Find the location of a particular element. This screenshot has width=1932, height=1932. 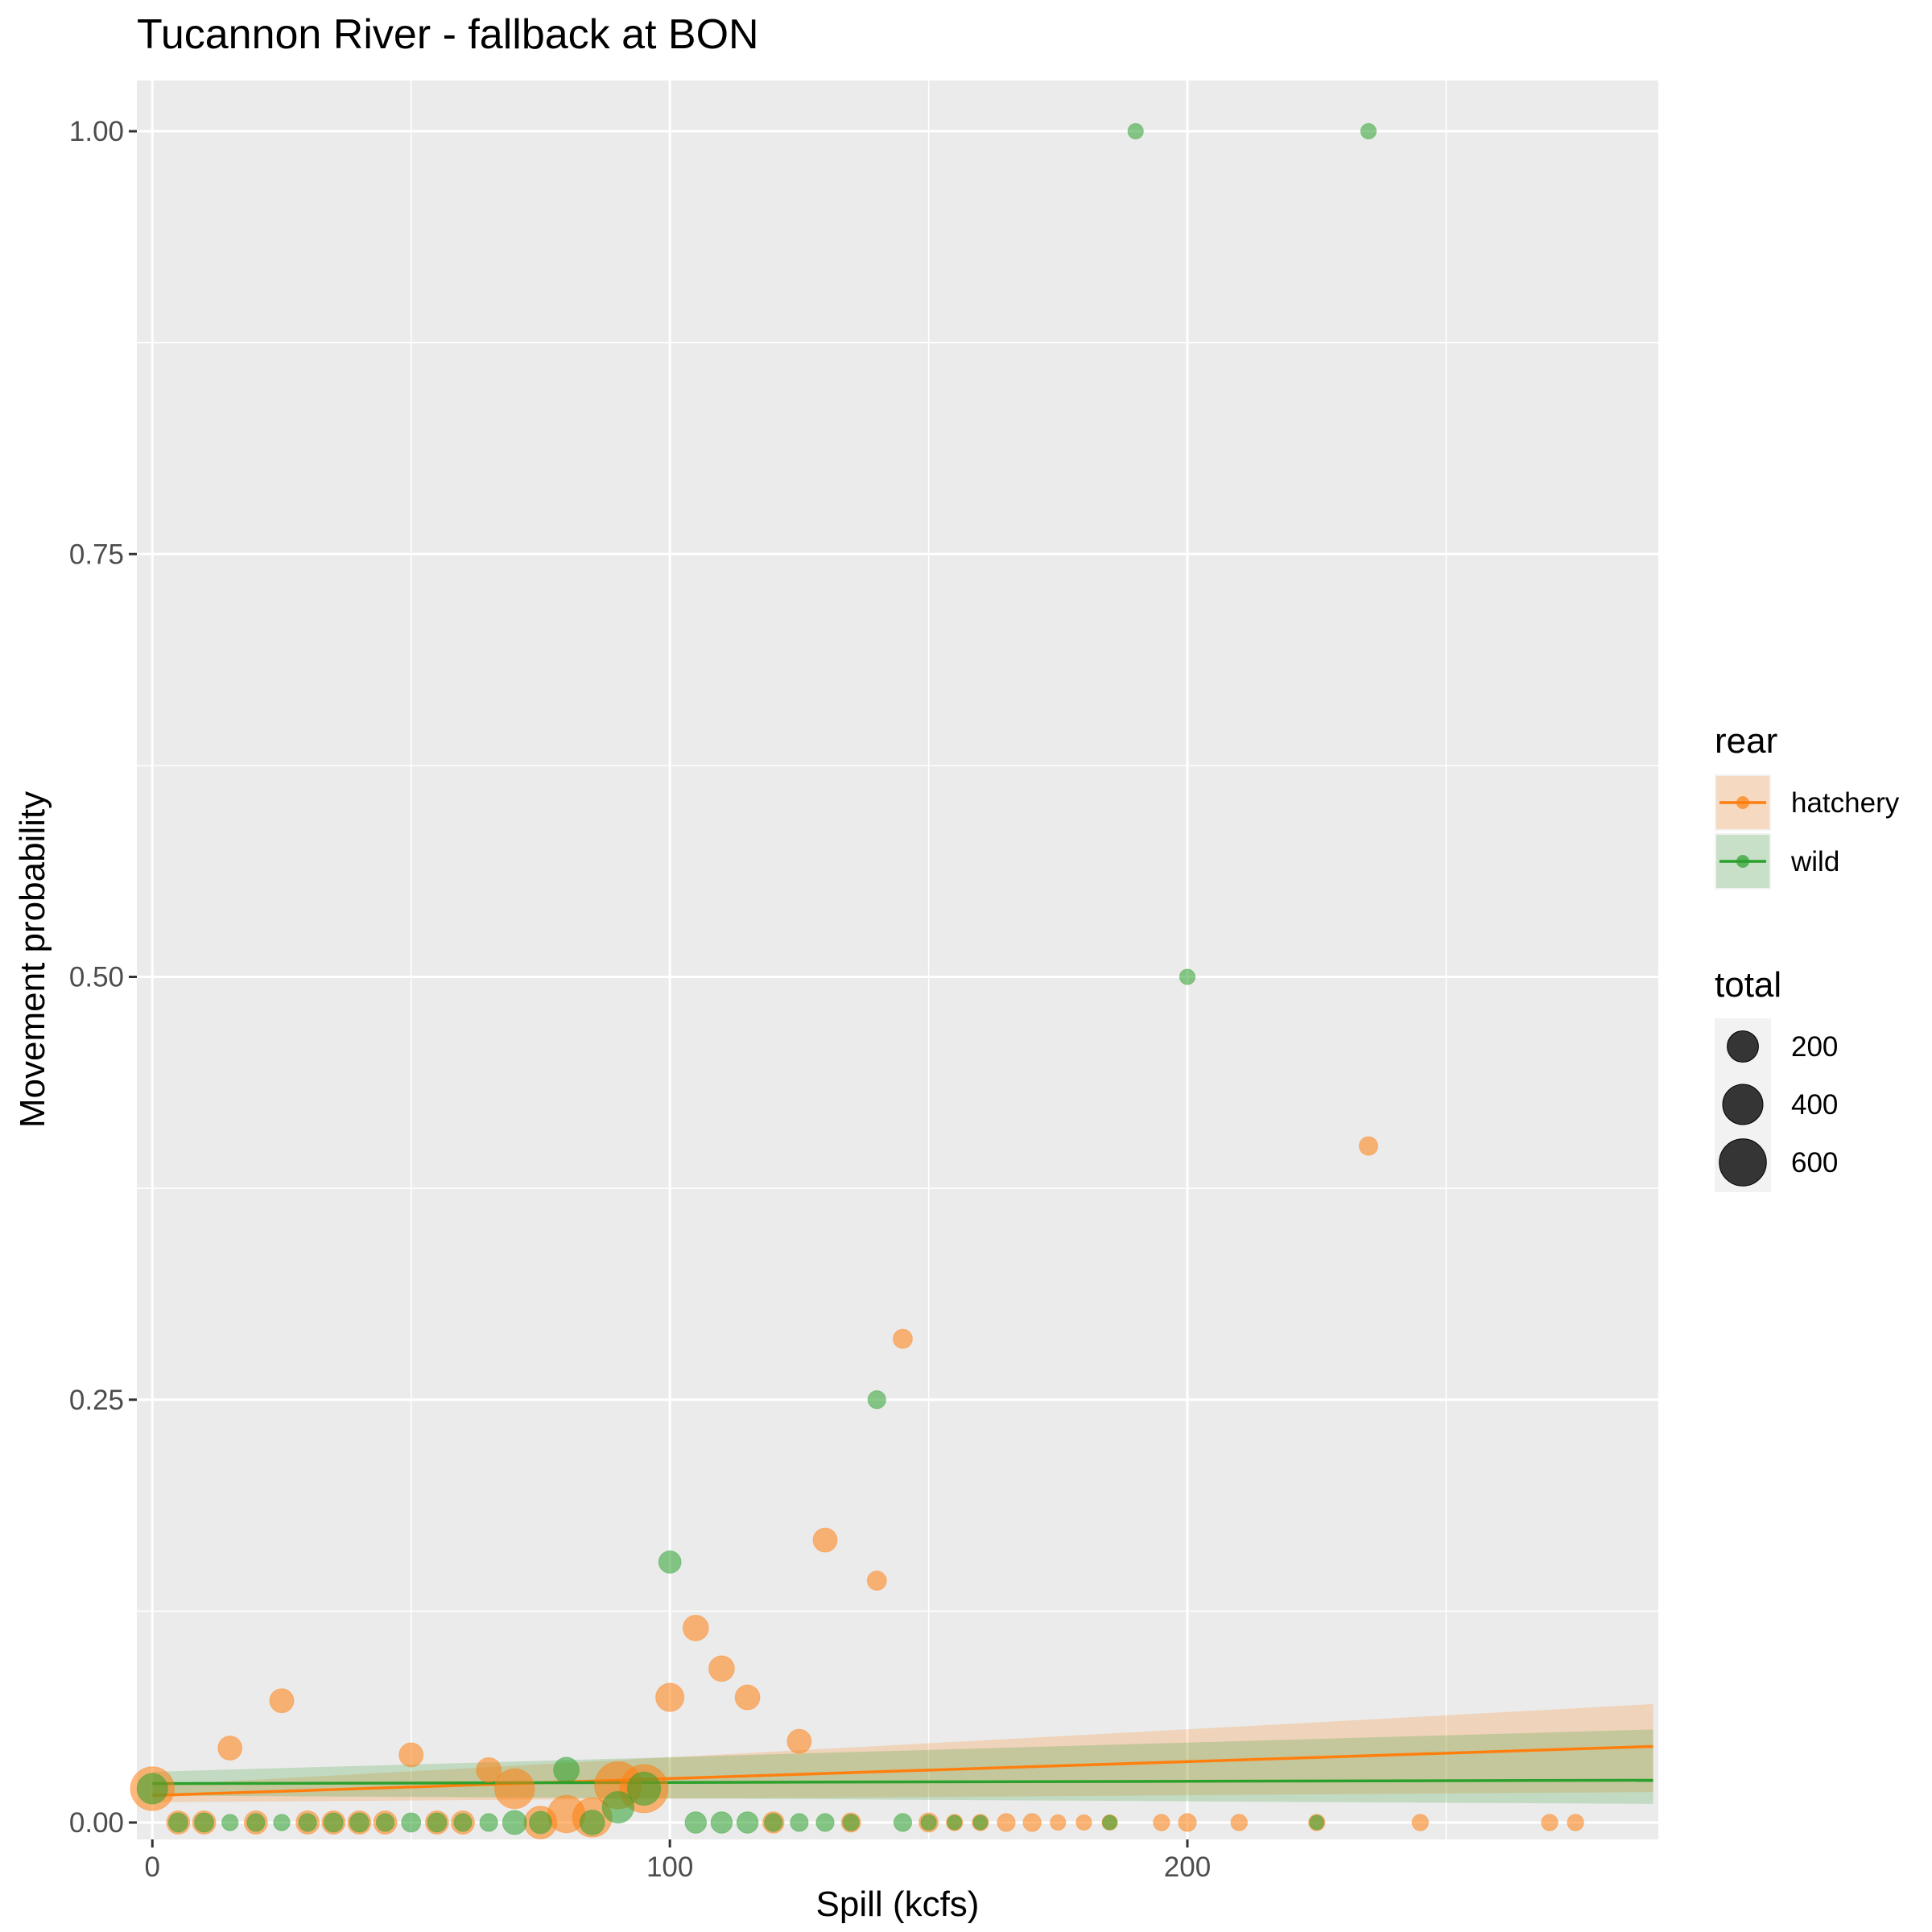

hatchery-legend-label: hatchery is located at coordinates (1846, 803).